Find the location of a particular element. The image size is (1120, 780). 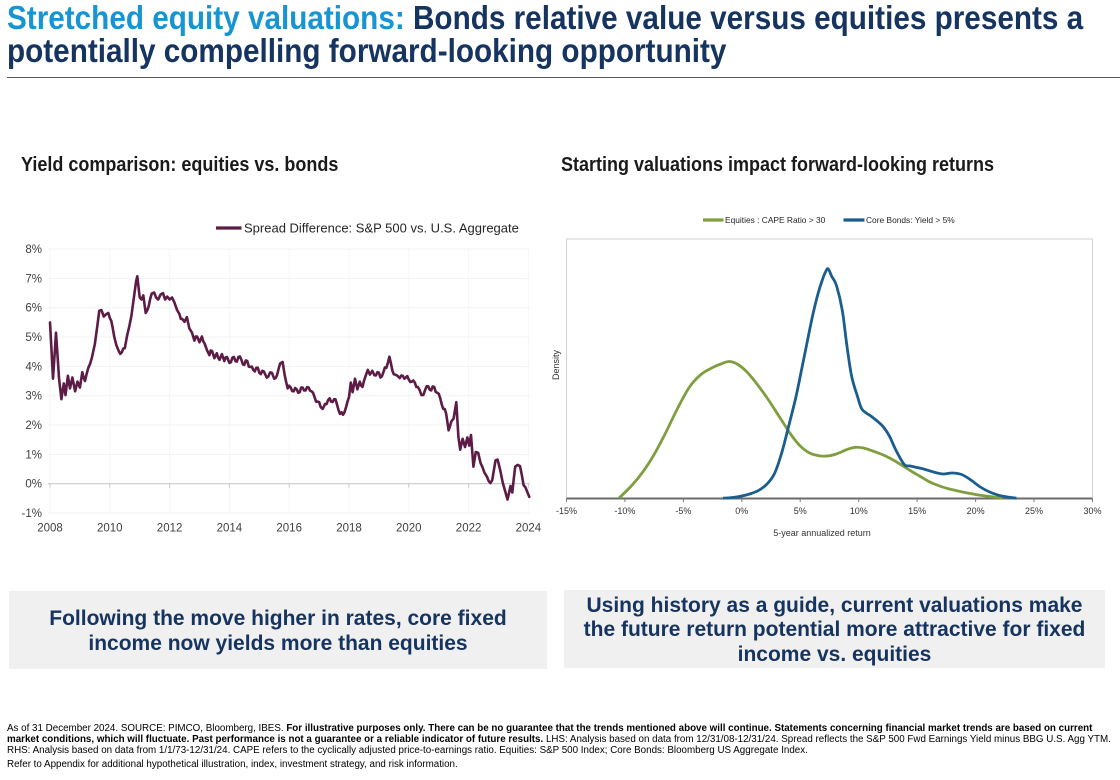

svg-text: 7% is located at coordinates (33, 279).